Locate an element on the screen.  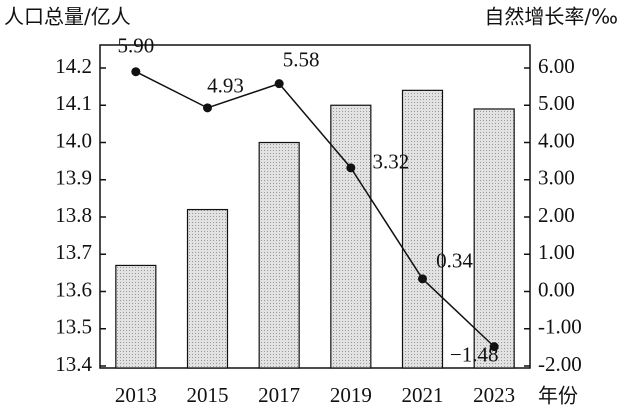
y-tick-label: 13.5 is located at coordinates (73, 327).